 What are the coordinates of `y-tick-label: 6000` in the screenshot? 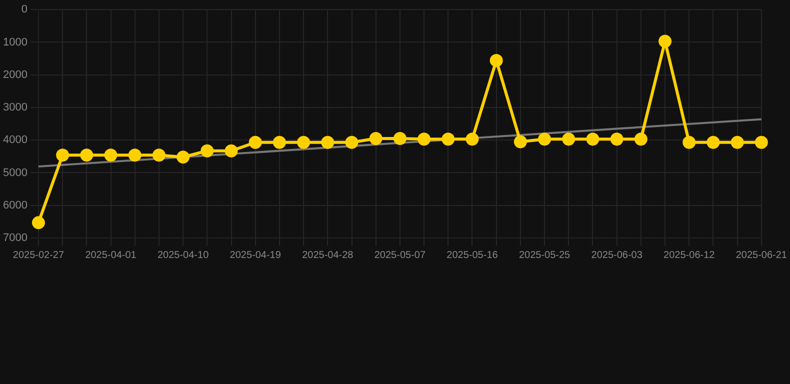 It's located at (15, 205).